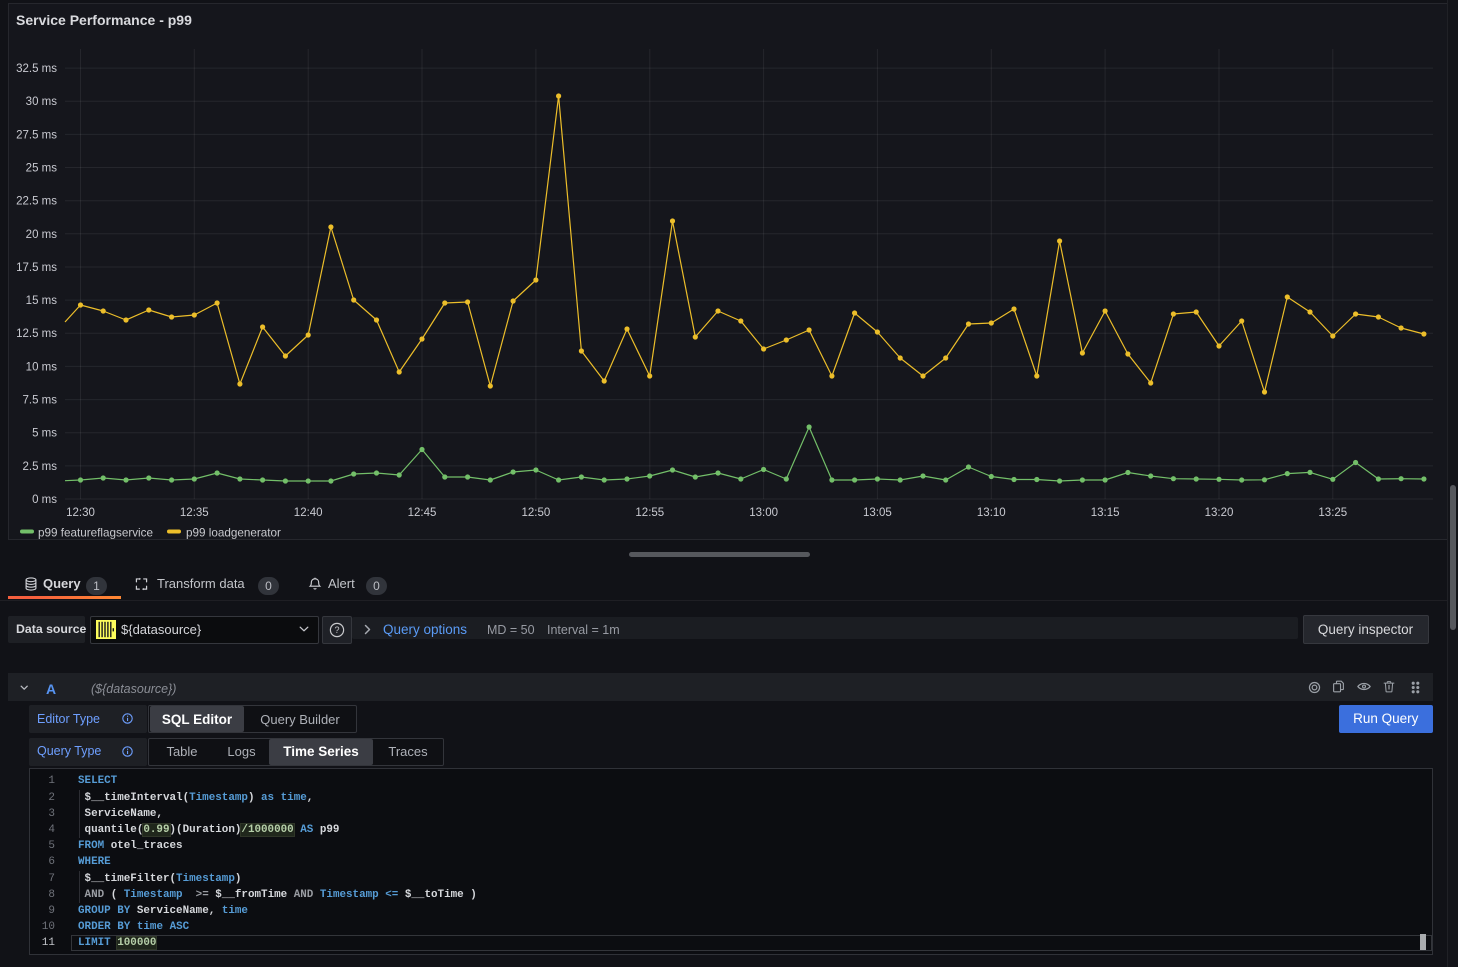 Image resolution: width=1458 pixels, height=967 pixels. I want to click on svg-text: 13:15, so click(1105, 513).